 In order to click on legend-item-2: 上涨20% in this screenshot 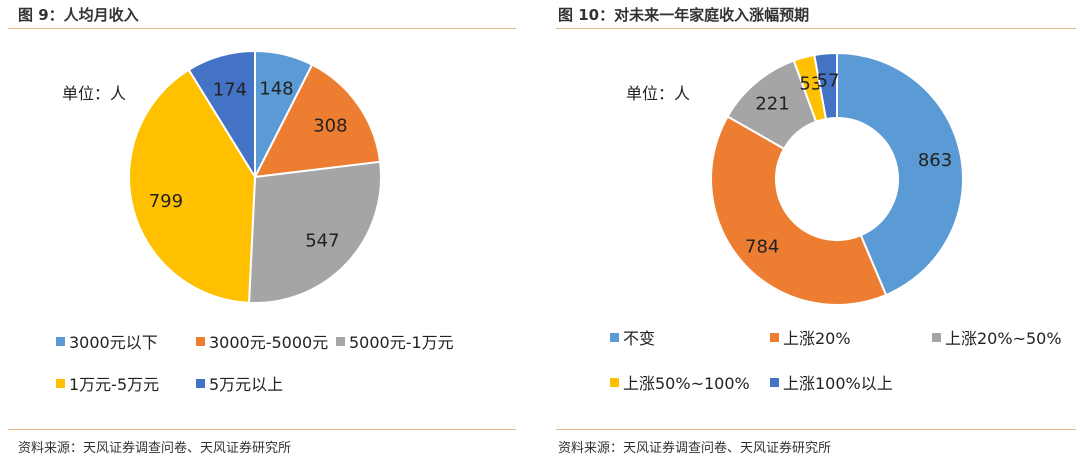, I will do `click(810, 337)`.